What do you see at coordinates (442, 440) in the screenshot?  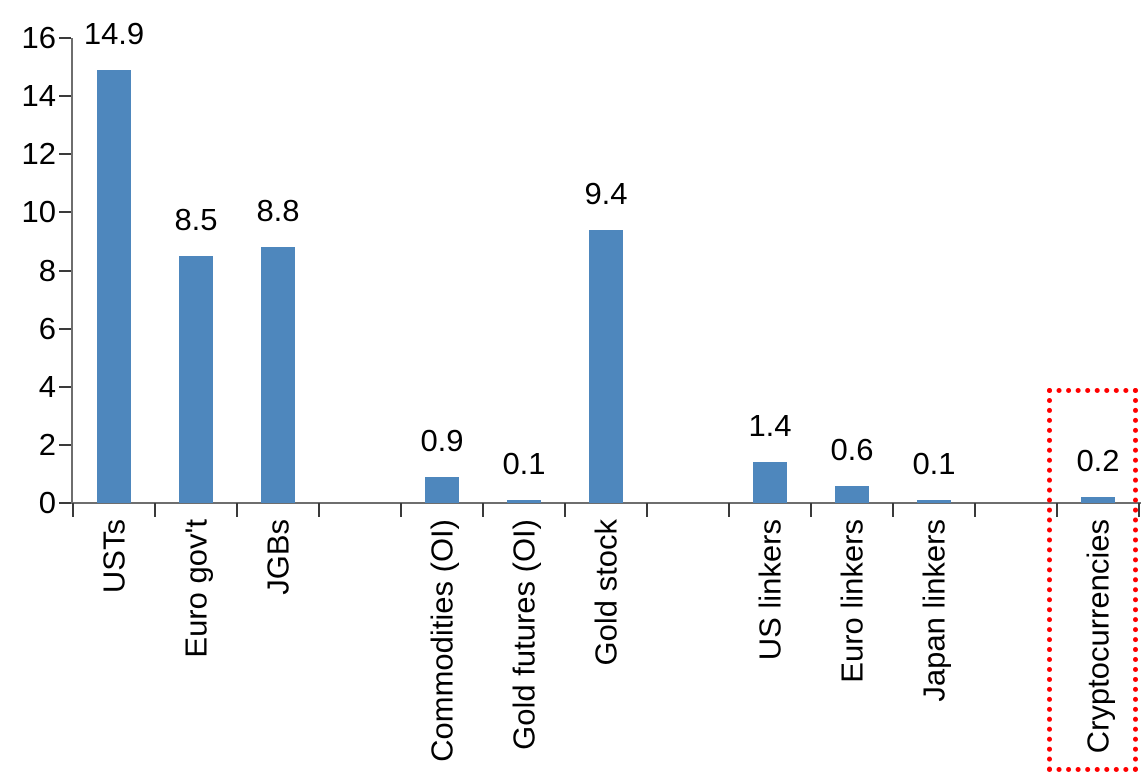 I see `bar-value-label: 0.9` at bounding box center [442, 440].